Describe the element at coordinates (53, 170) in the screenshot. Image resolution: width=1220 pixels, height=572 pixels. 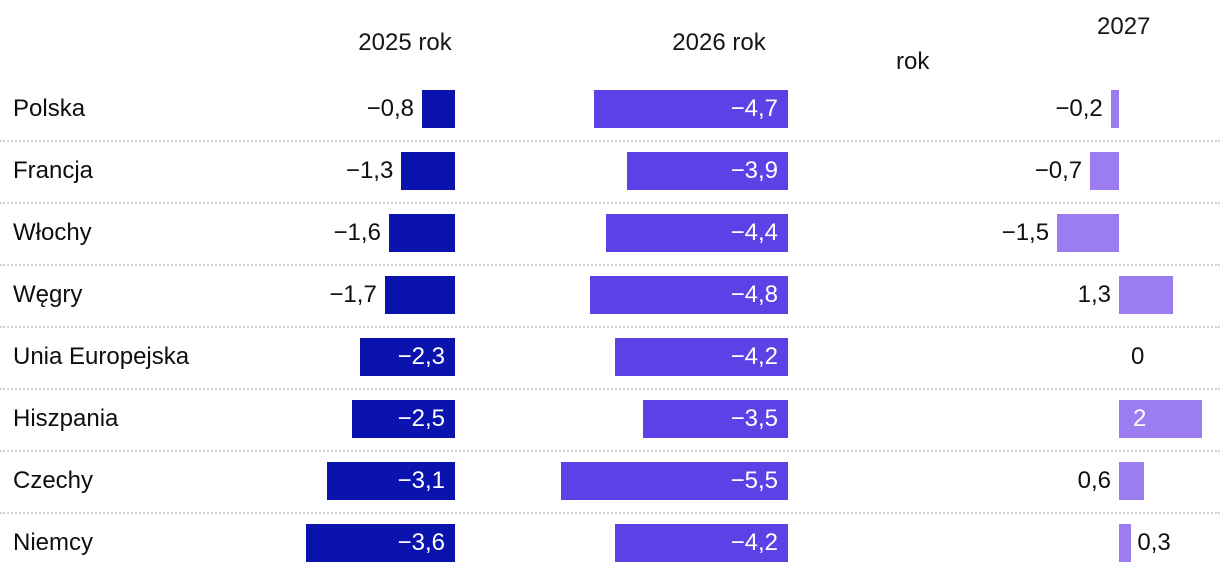
I see `country-label: Francja` at that location.